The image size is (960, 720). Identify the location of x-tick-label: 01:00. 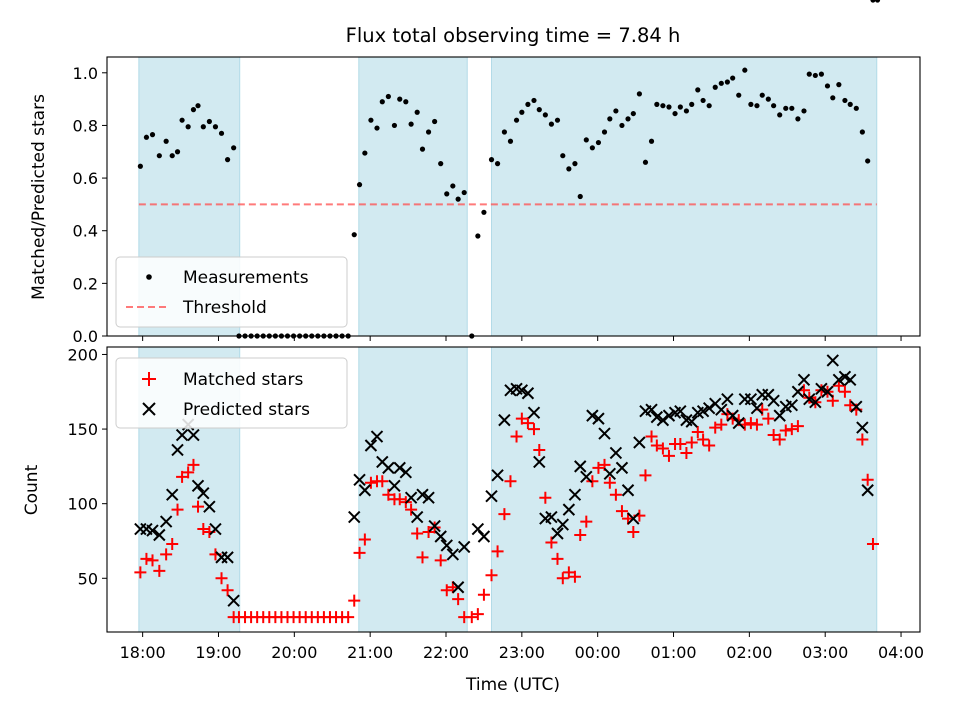
(673, 652).